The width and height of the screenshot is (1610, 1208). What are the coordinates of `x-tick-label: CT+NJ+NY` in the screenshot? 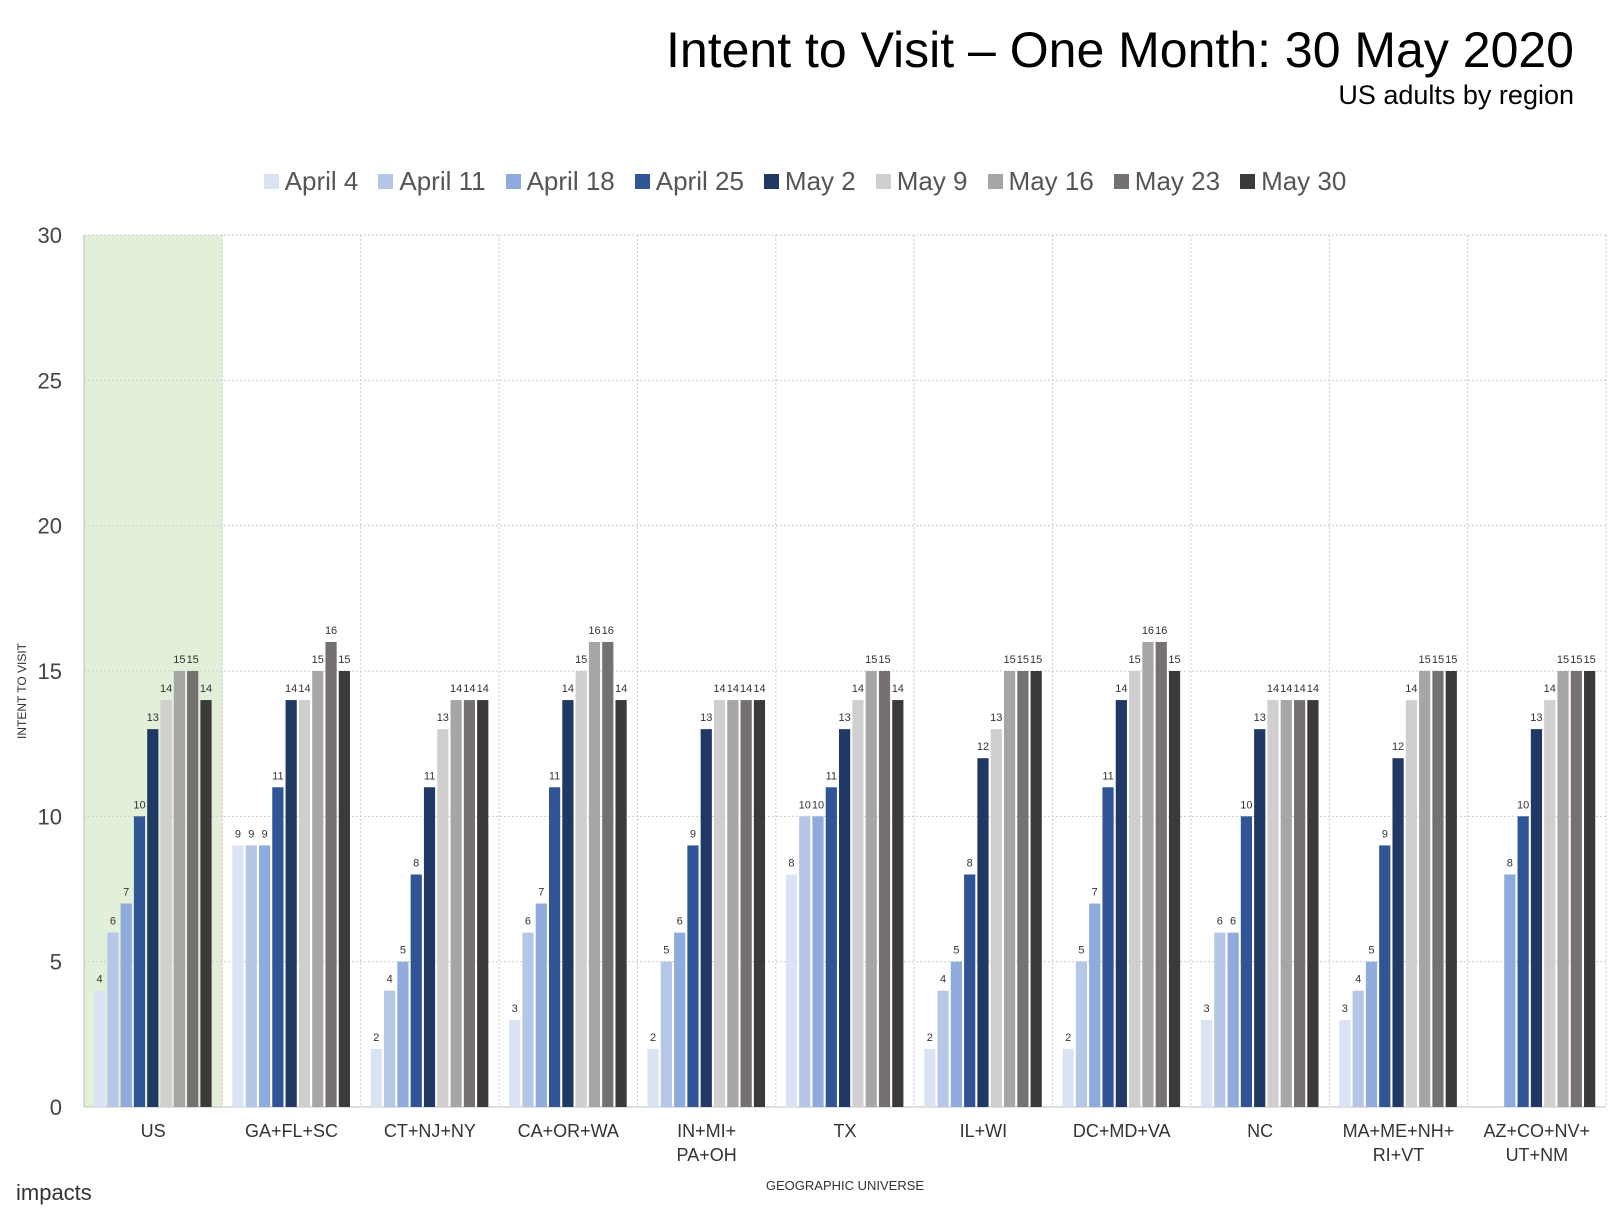 It's located at (430, 1131).